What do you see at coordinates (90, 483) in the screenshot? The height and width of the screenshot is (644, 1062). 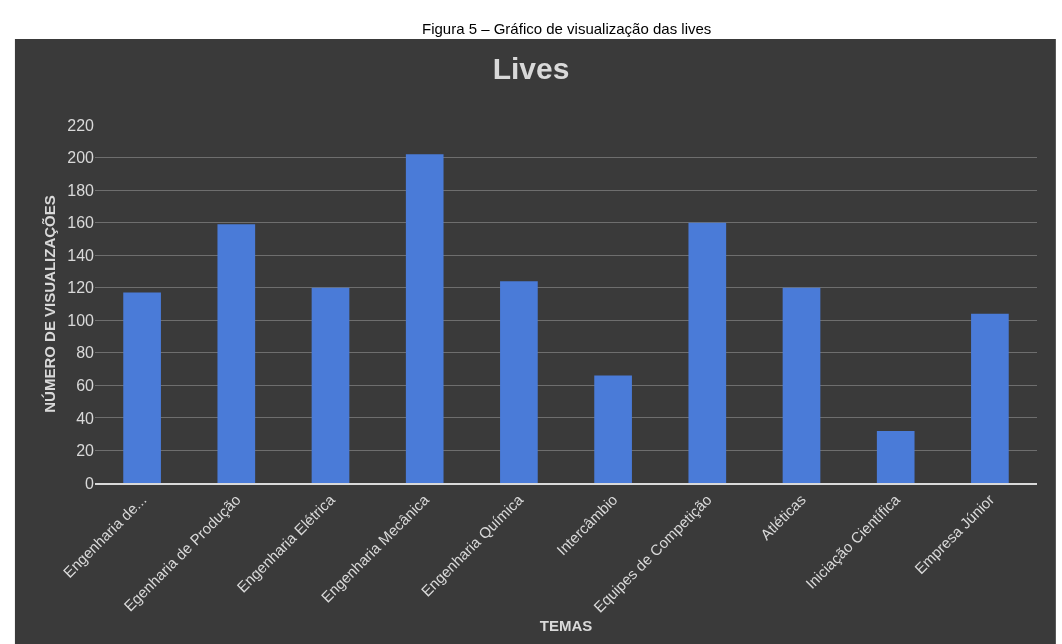 I see `y-tick-label: 0` at bounding box center [90, 483].